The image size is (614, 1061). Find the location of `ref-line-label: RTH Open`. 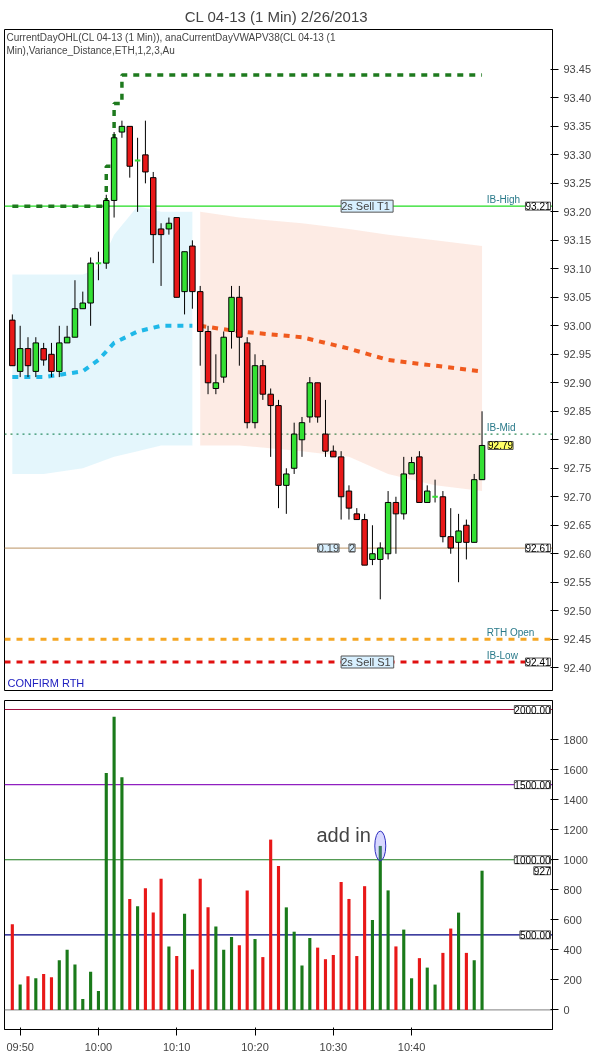

ref-line-label: RTH Open is located at coordinates (510, 633).